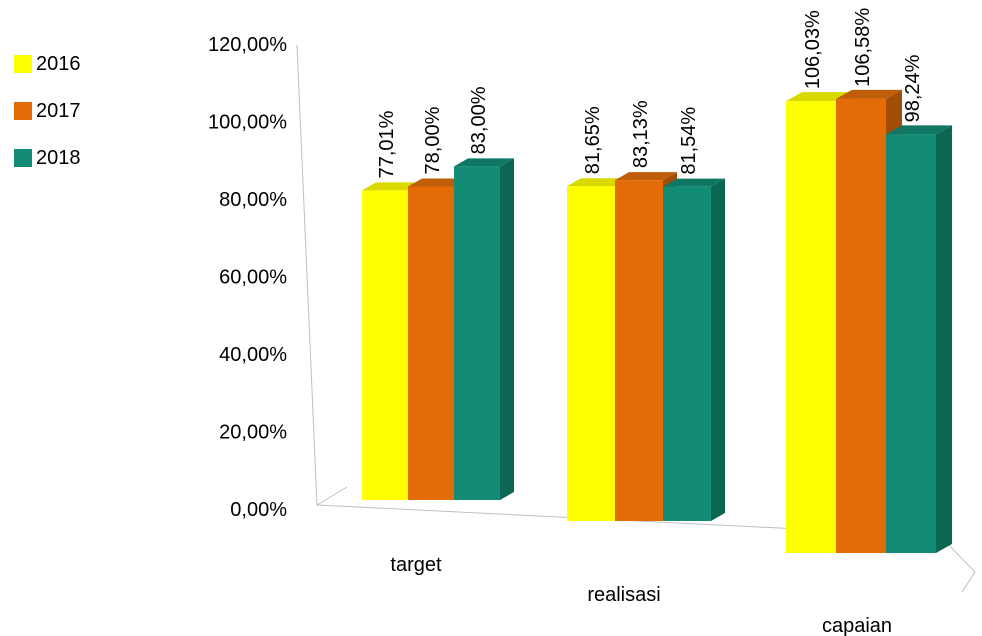 The height and width of the screenshot is (636, 982). I want to click on y-tick-label: 80,00%, so click(253, 200).